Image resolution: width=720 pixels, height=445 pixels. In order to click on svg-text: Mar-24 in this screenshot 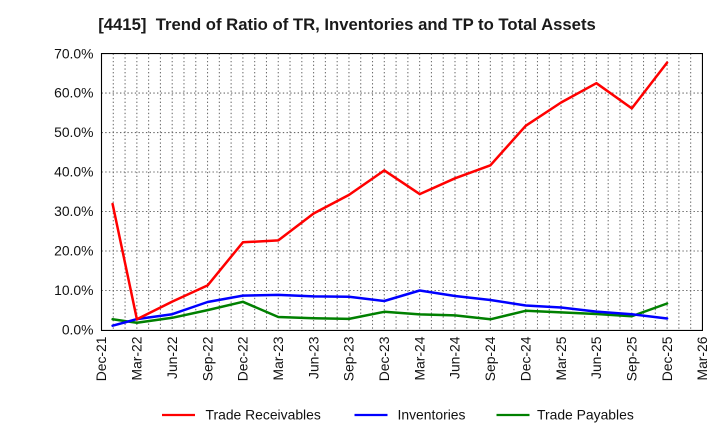, I will do `click(419, 358)`.